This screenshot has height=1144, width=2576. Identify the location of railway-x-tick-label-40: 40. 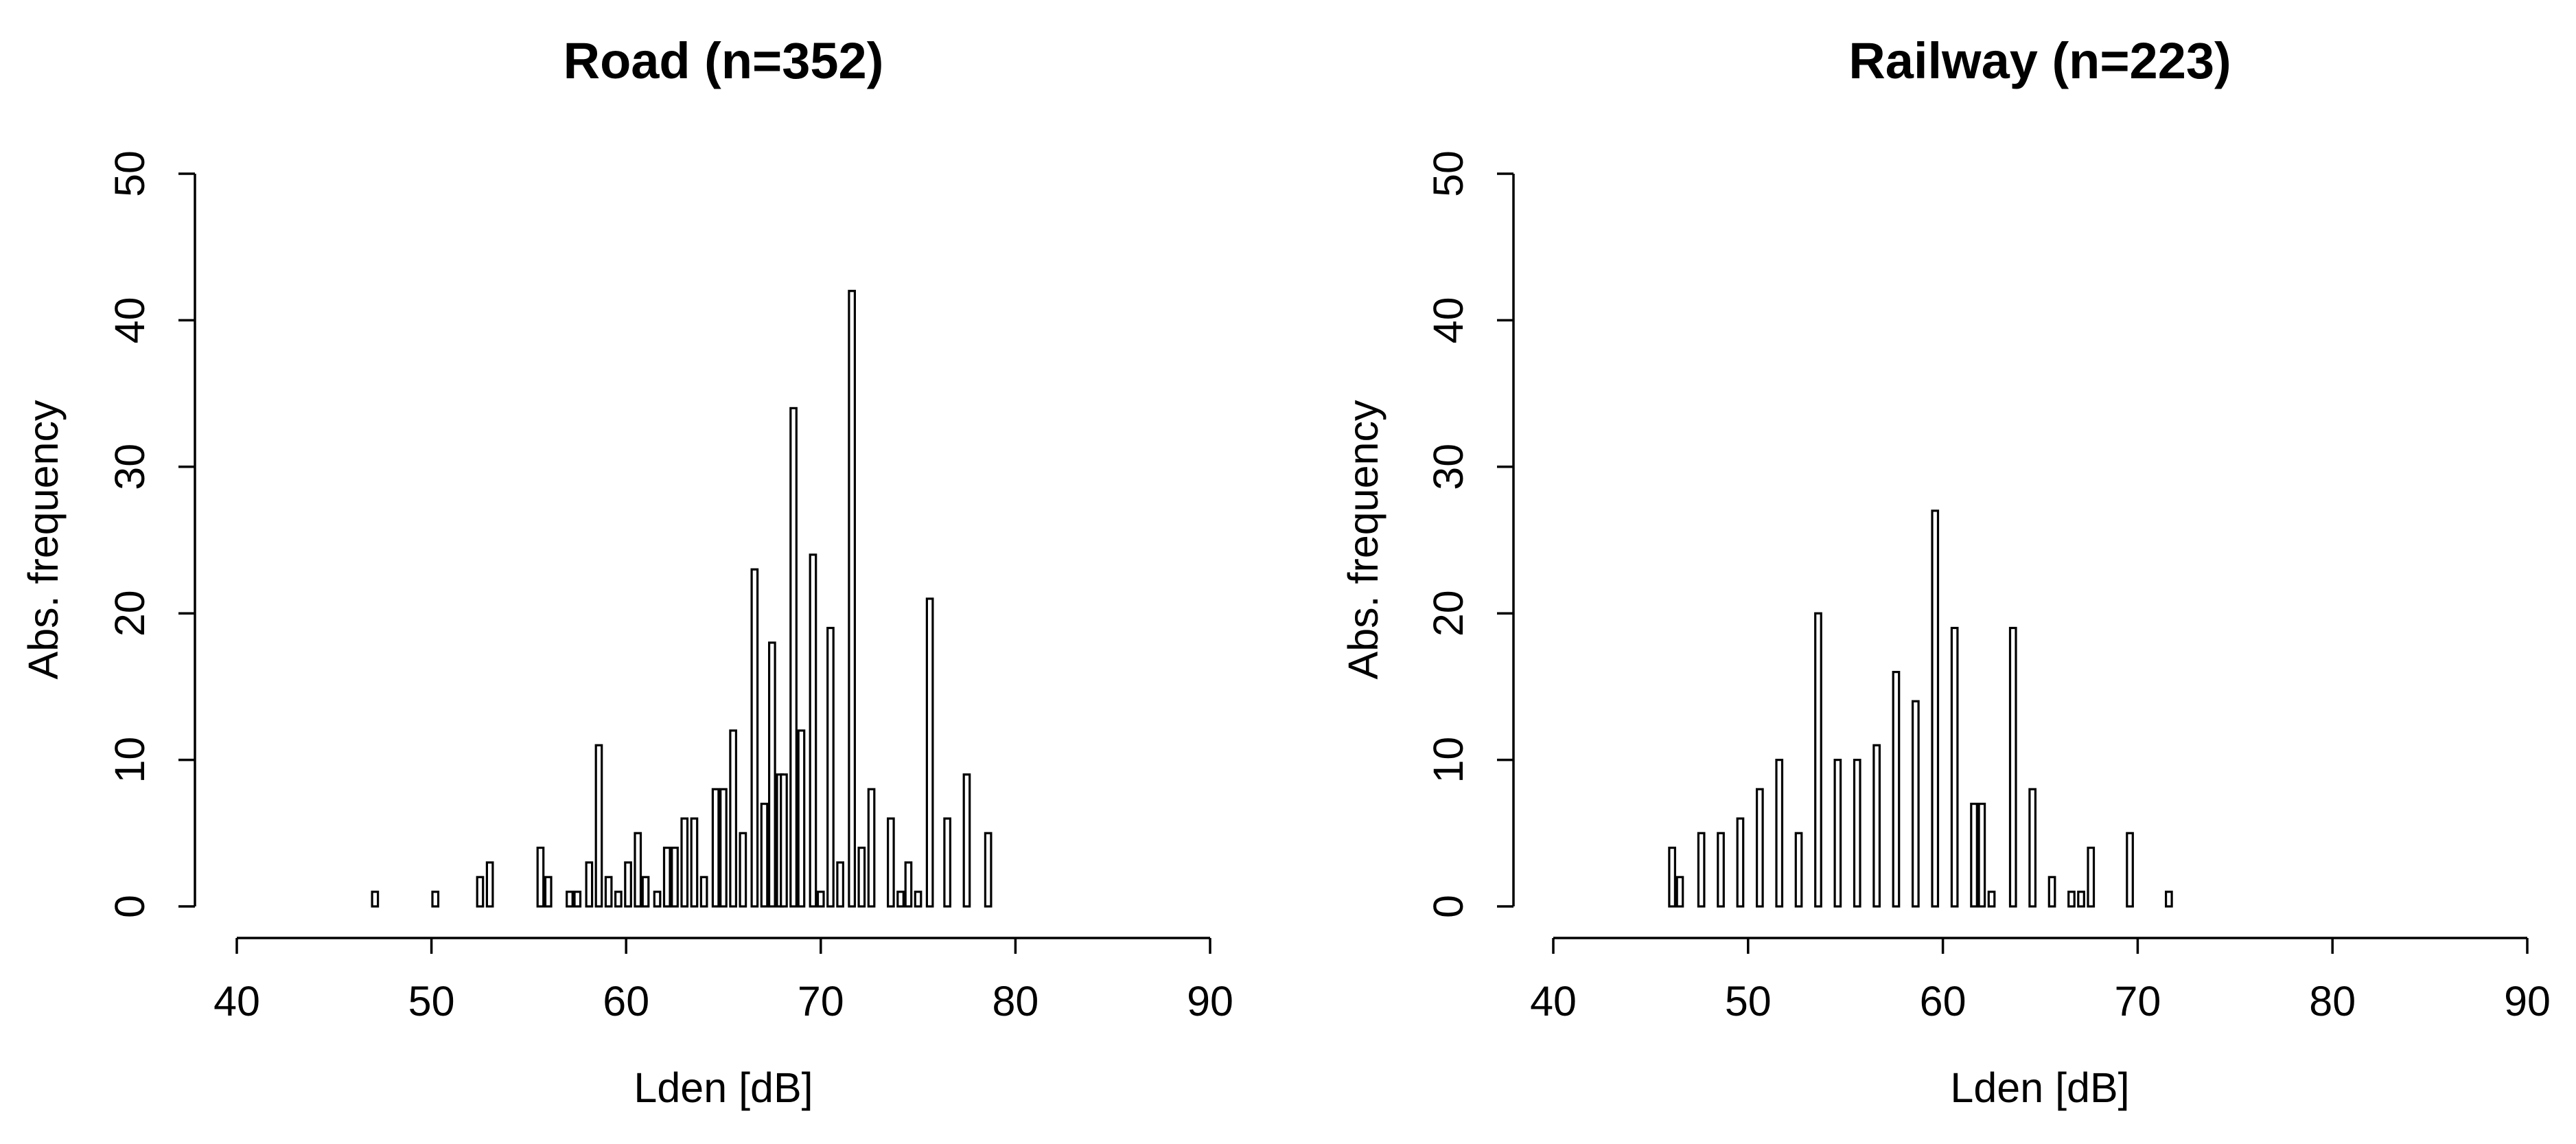
(1553, 1002).